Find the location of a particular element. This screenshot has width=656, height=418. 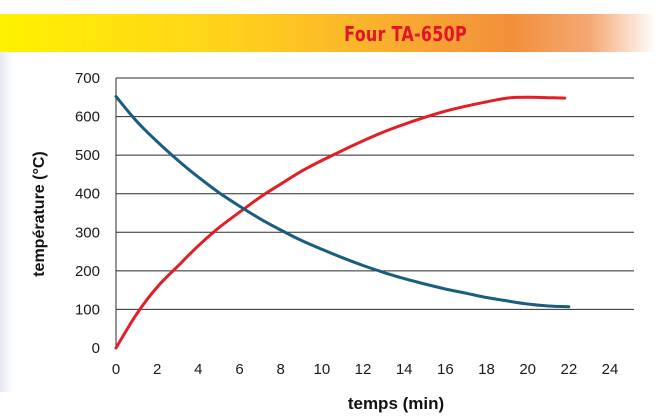

title-banner is located at coordinates (328, 33).